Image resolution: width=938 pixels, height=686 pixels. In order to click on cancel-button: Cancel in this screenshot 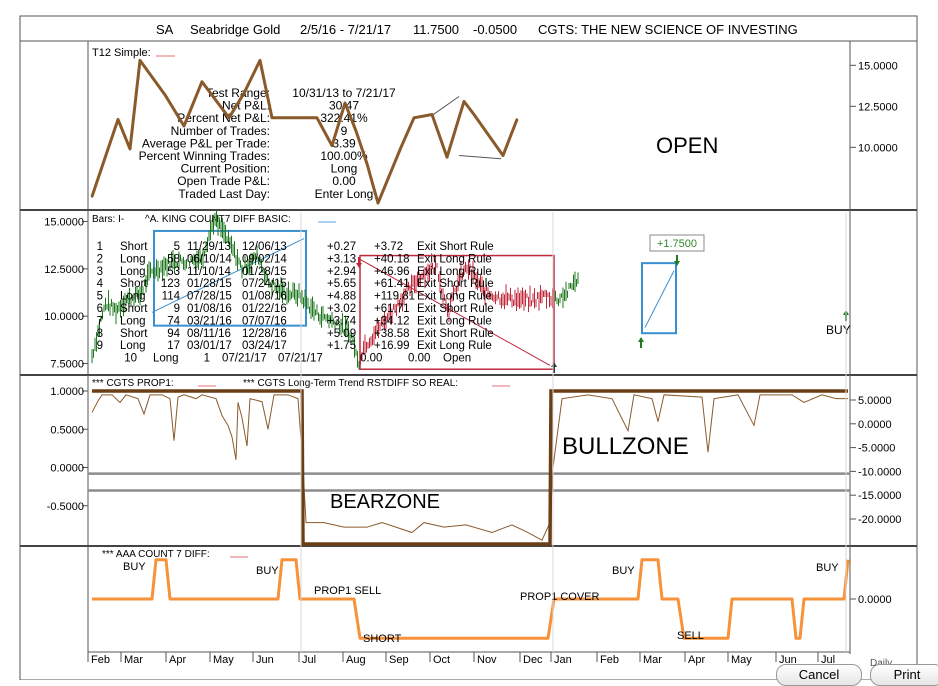, I will do `click(819, 675)`.